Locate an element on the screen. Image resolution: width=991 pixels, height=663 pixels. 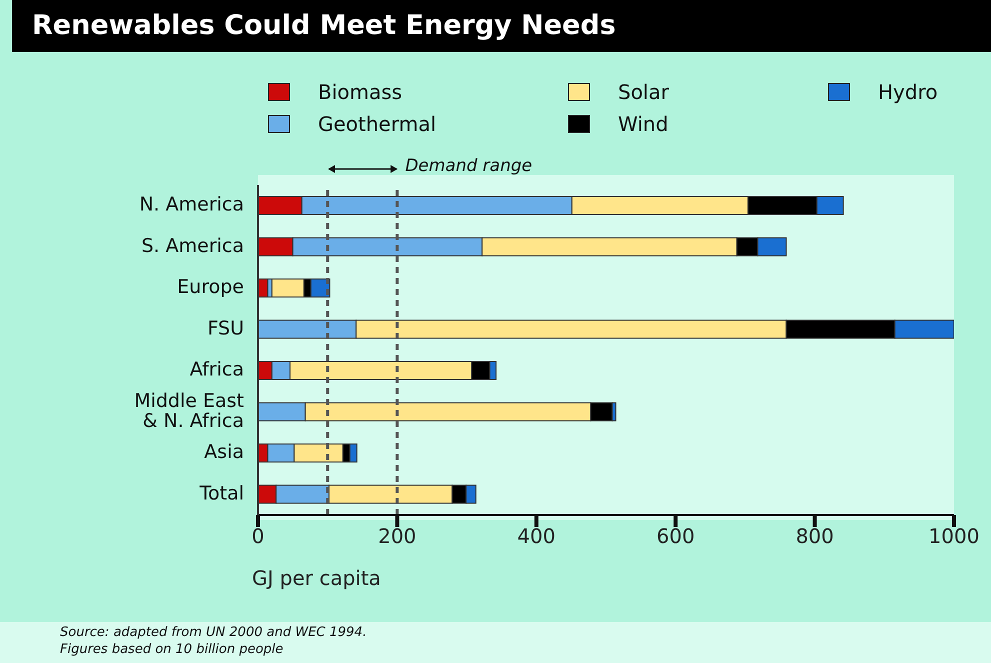
y-tick-label: Asia is located at coordinates (224, 452).